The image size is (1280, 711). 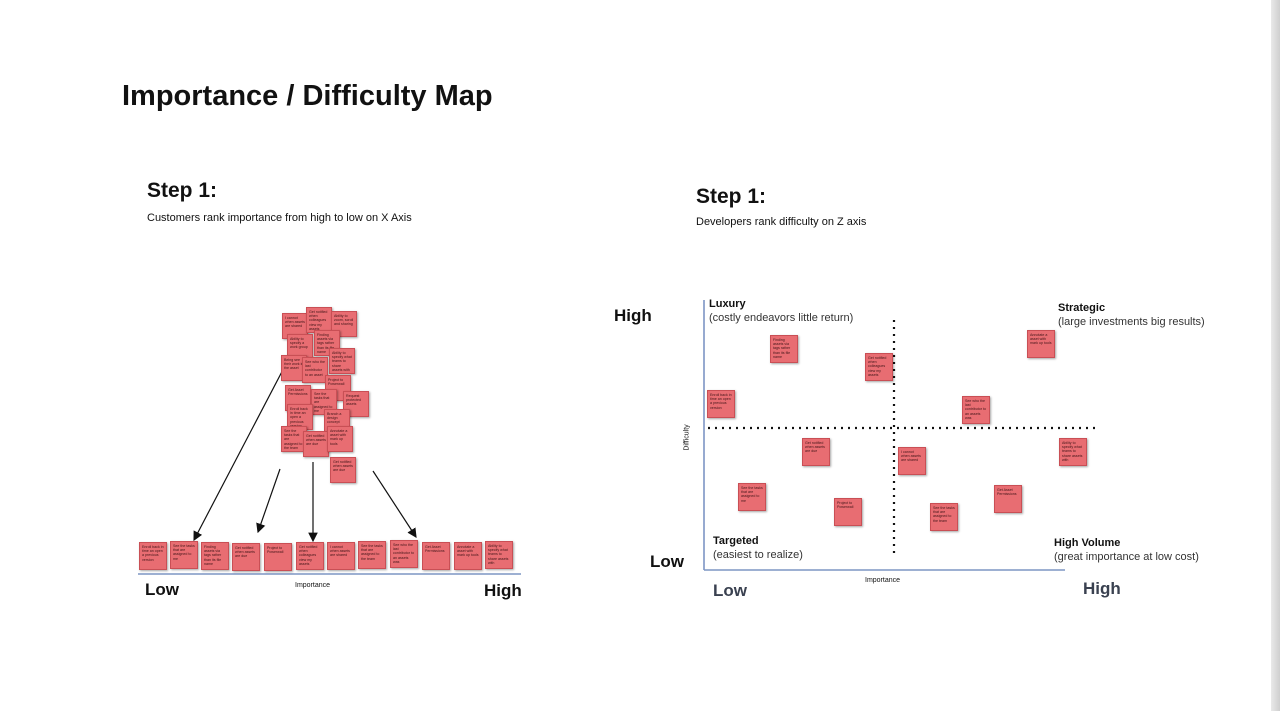 I want to click on quadrant-targeted-subtitle: (easiest to realize), so click(x=758, y=555).